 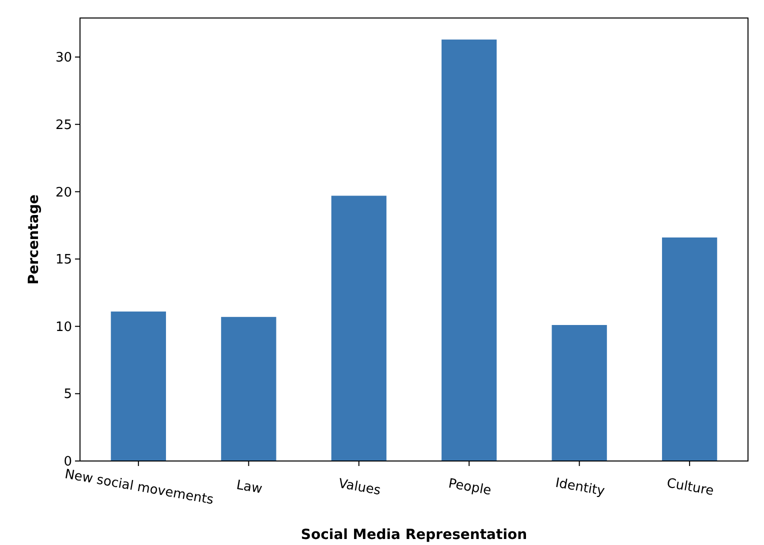 What do you see at coordinates (63, 260) in the screenshot?
I see `y-tick-label: 15` at bounding box center [63, 260].